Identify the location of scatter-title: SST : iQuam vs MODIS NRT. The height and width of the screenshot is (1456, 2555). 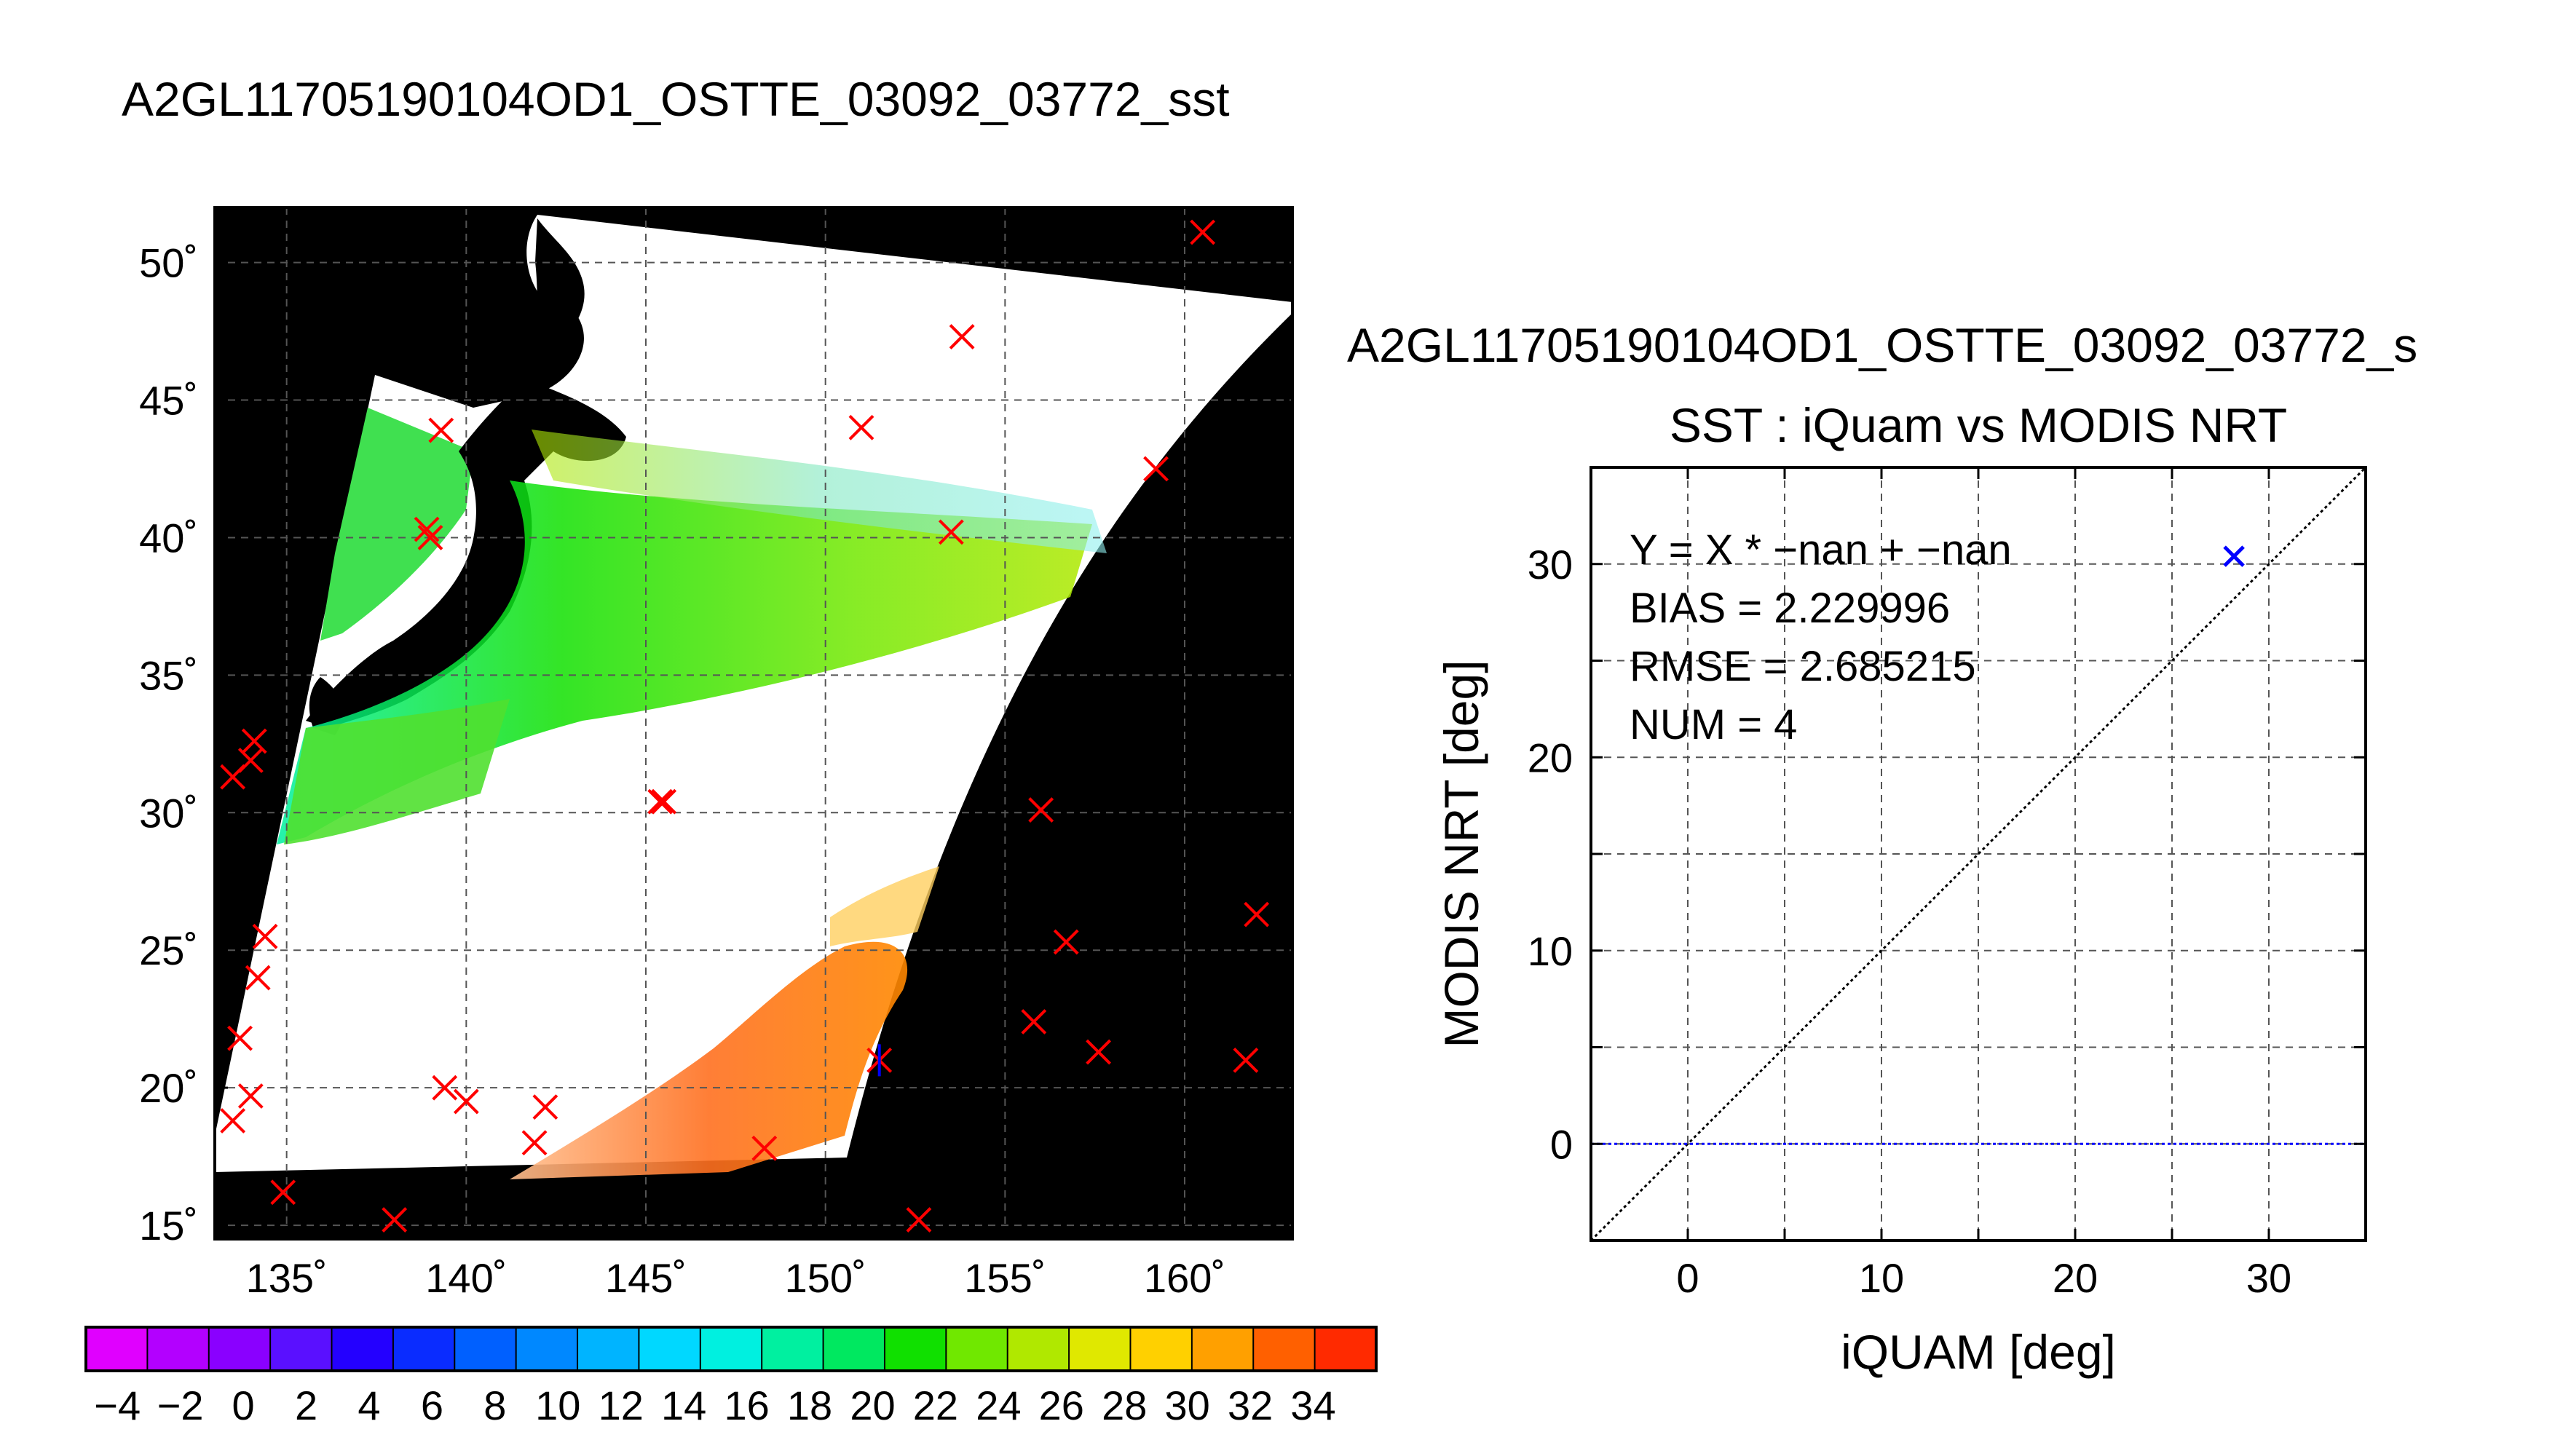
(1978, 425).